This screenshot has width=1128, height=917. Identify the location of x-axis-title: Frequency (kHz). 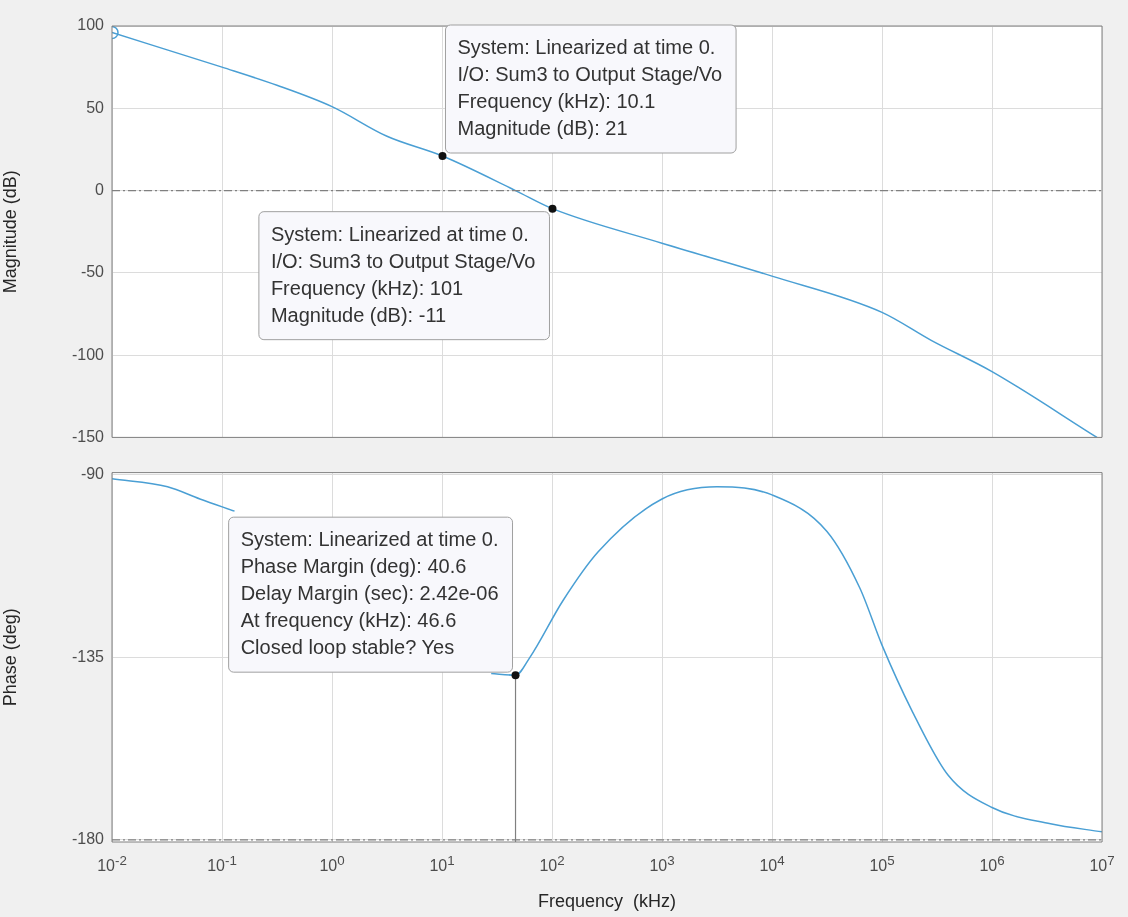
(607, 901).